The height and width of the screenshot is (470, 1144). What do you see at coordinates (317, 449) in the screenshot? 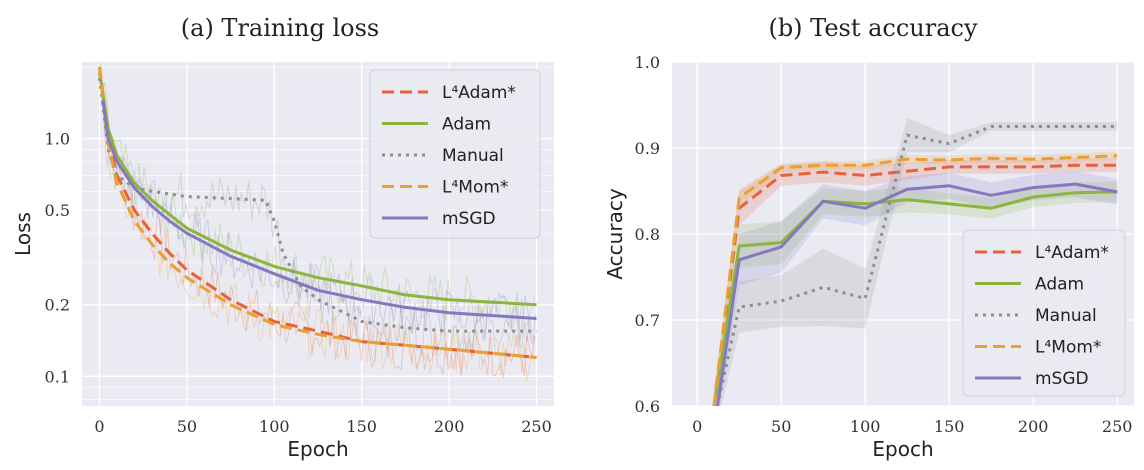
I see `chart-a-xlabel: Epoch` at bounding box center [317, 449].